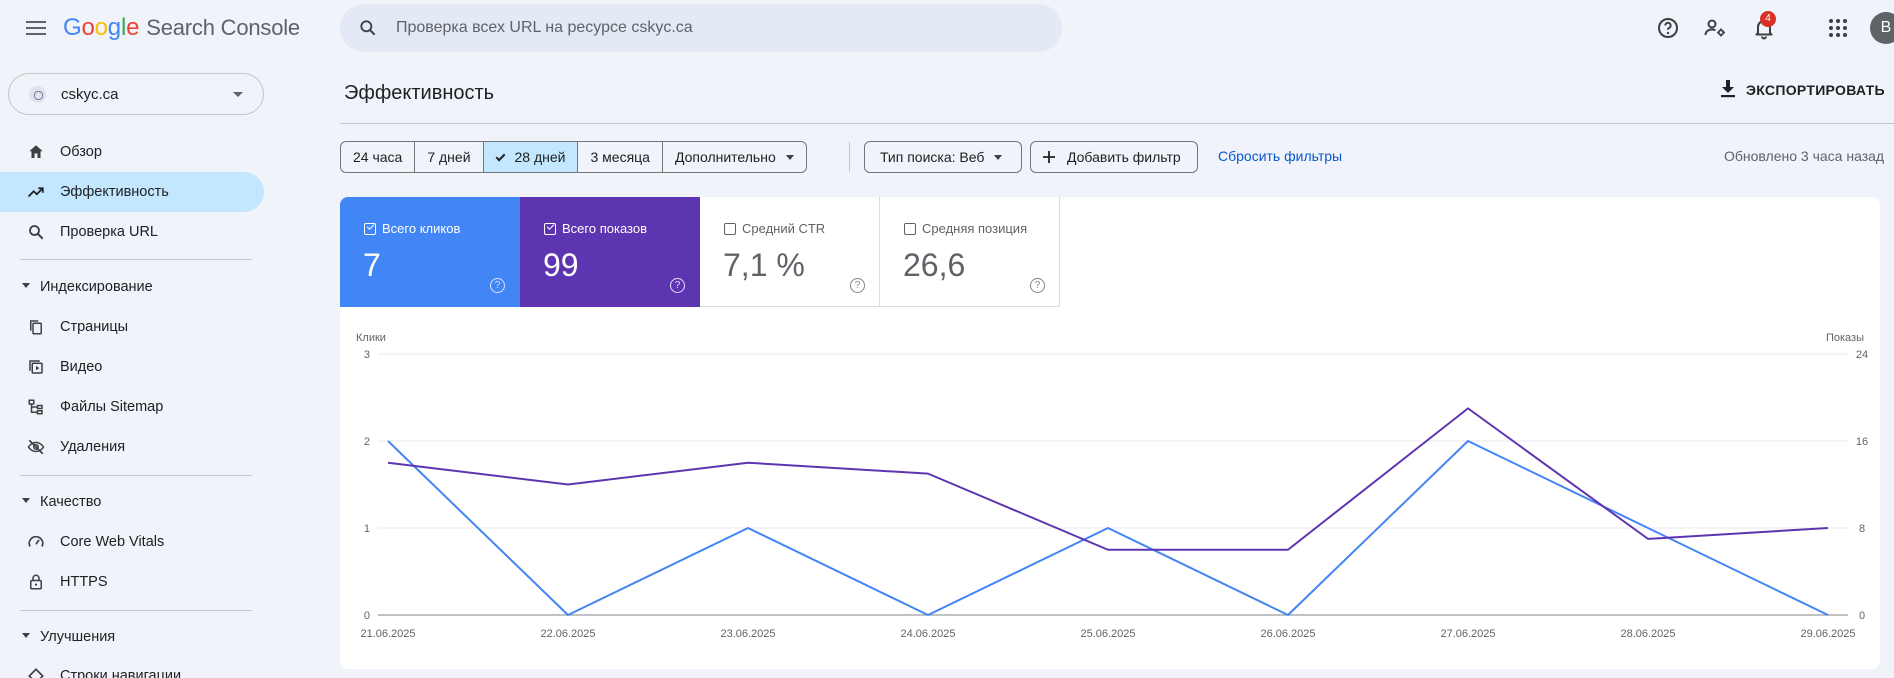 The height and width of the screenshot is (678, 1894). I want to click on section-title: Улучшения, so click(78, 637).